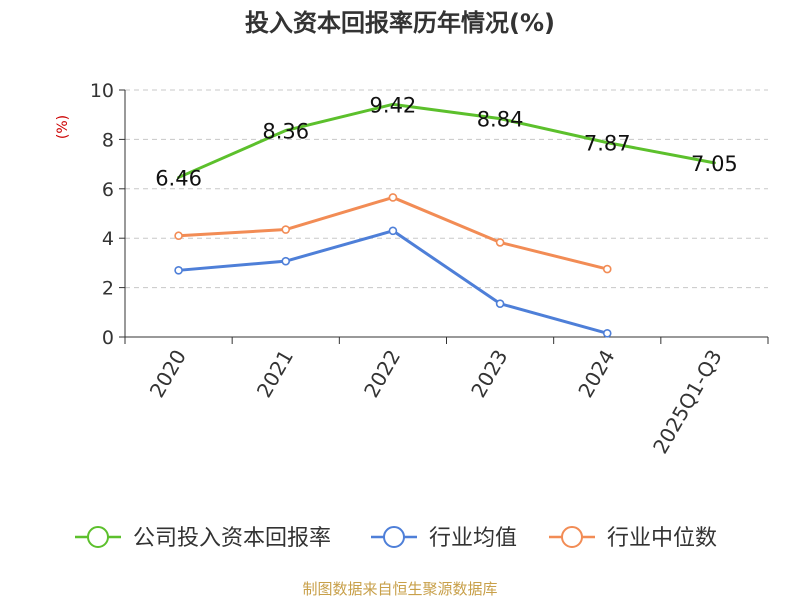  What do you see at coordinates (687, 402) in the screenshot?
I see `x-tick-label: 2025Q1-Q3` at bounding box center [687, 402].